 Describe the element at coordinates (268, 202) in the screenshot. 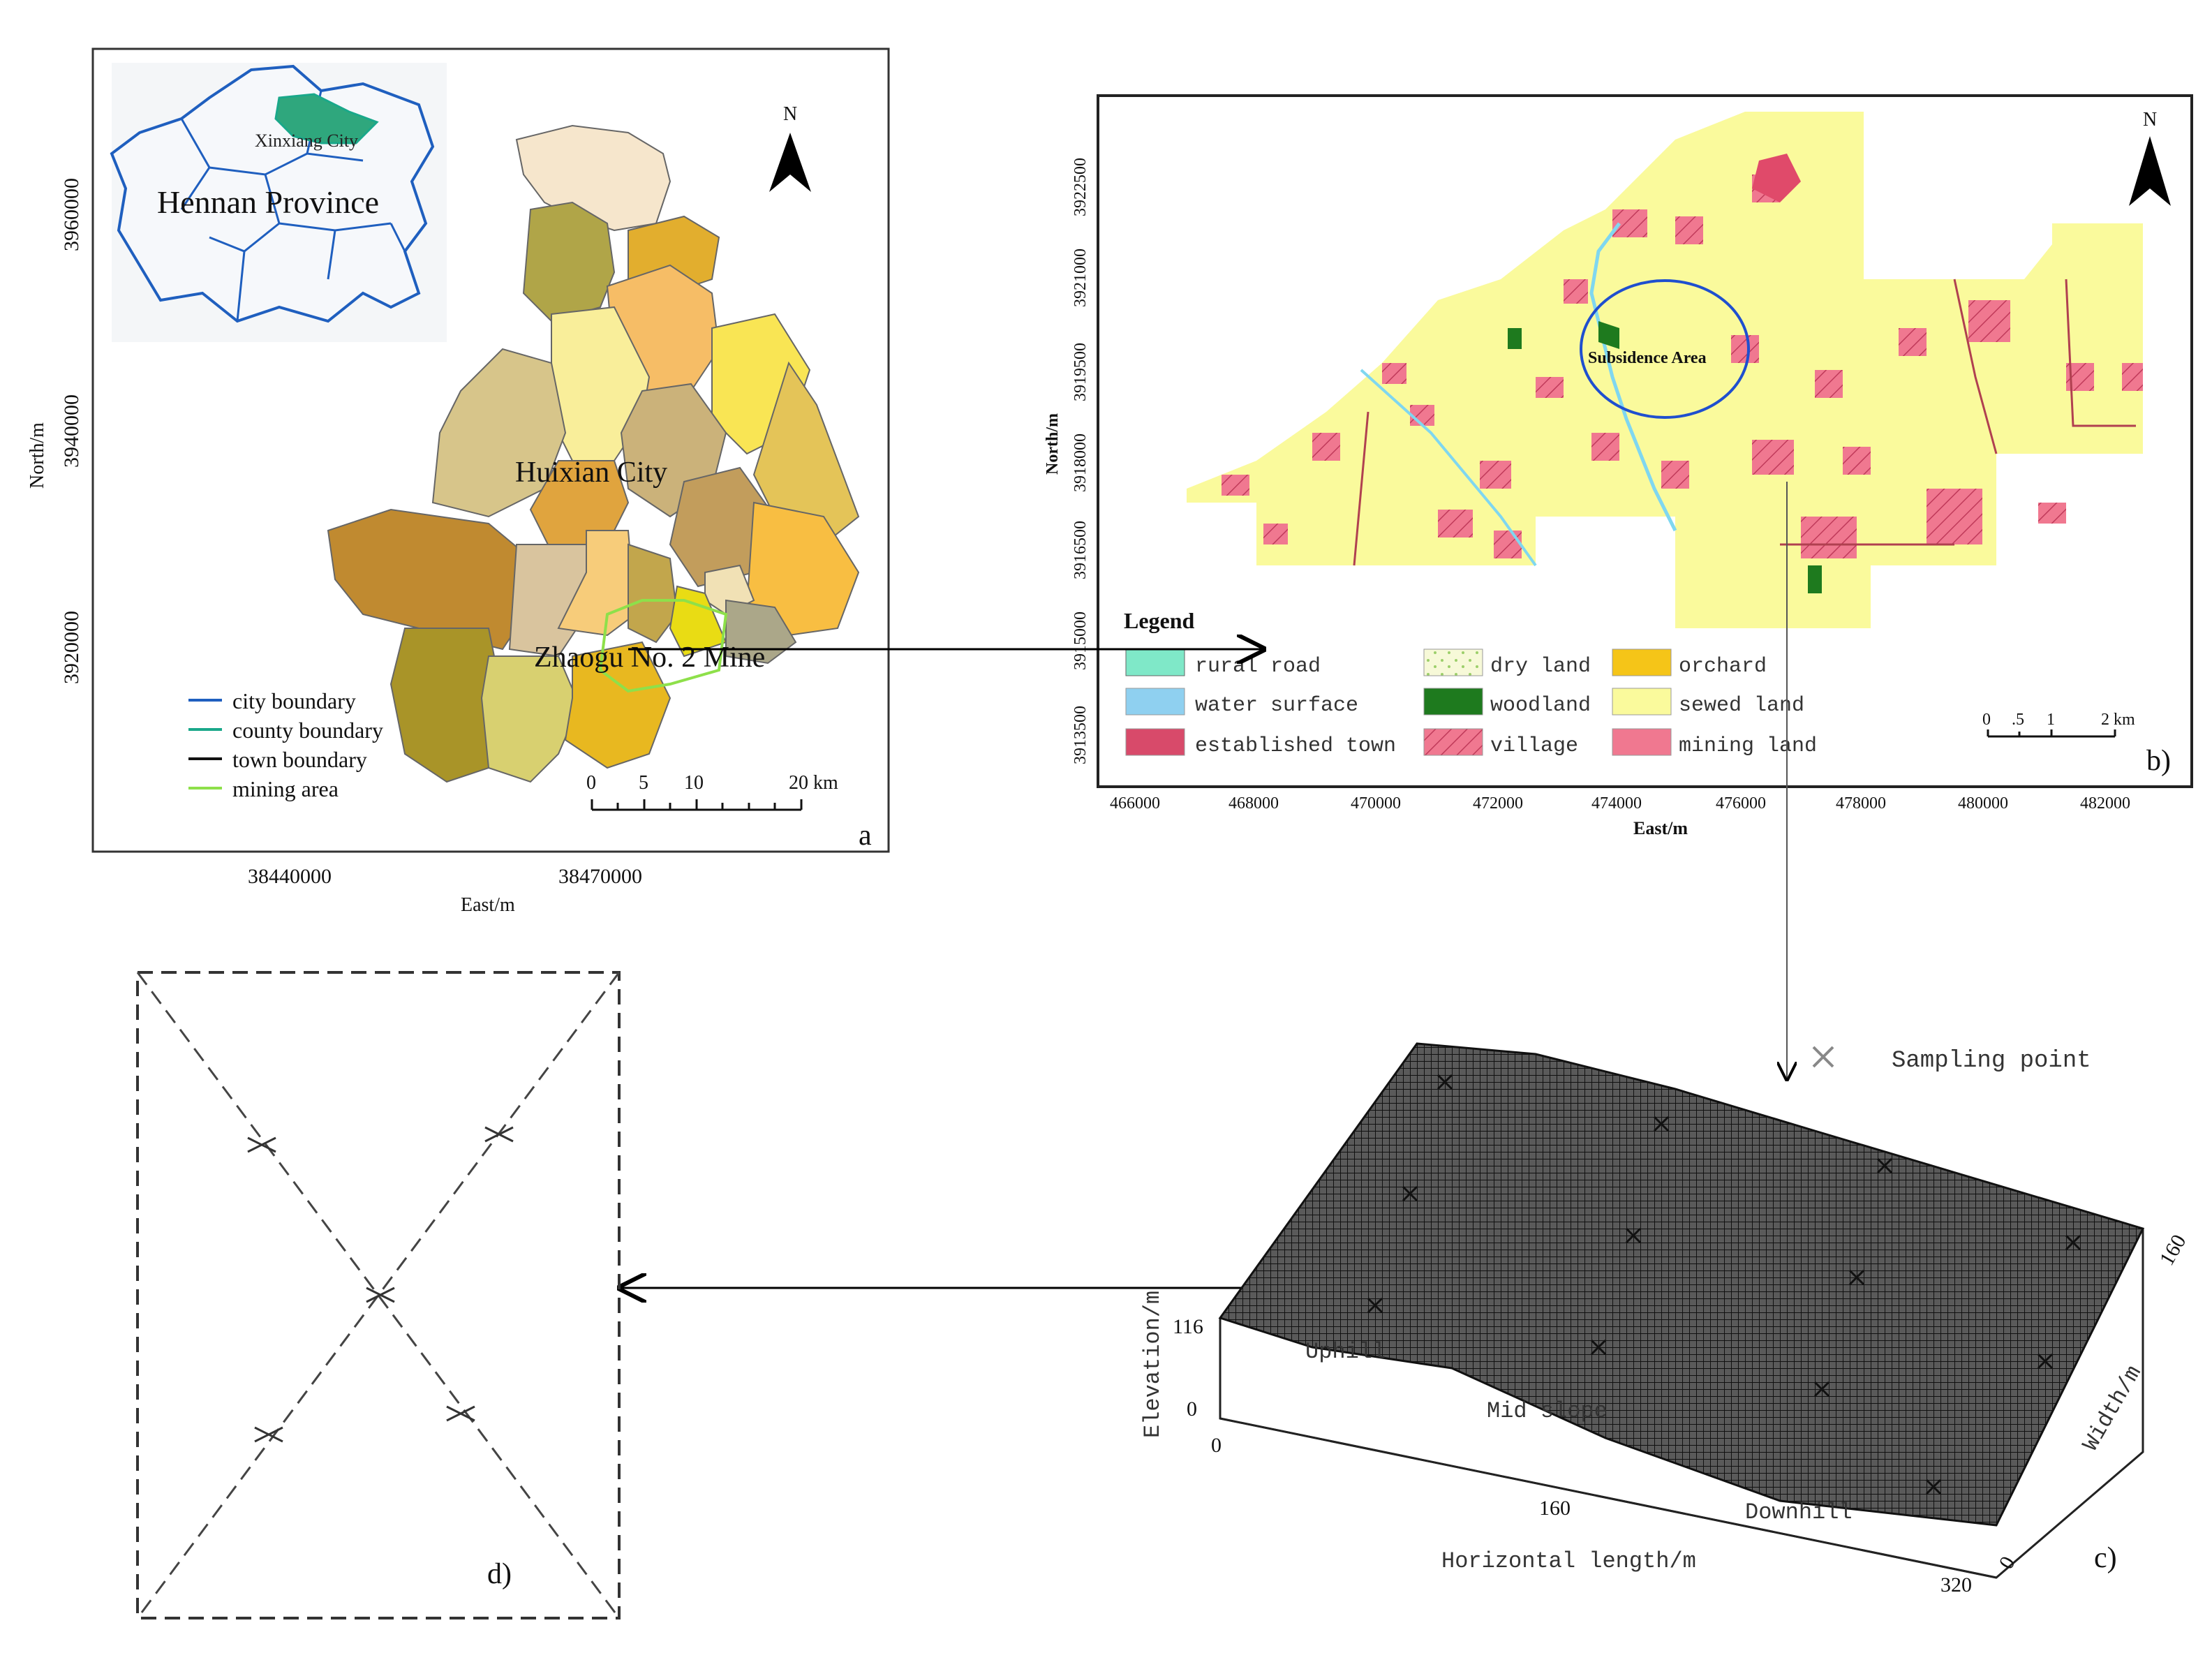

I see `henan-province-label: Hennan Province` at that location.